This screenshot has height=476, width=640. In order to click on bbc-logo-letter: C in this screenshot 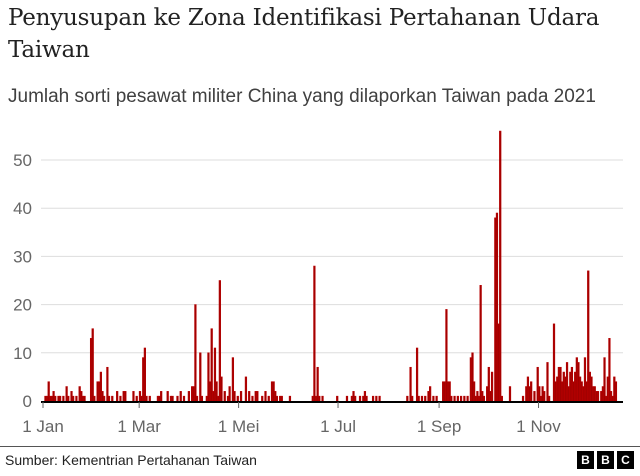, I will do `click(625, 460)`.